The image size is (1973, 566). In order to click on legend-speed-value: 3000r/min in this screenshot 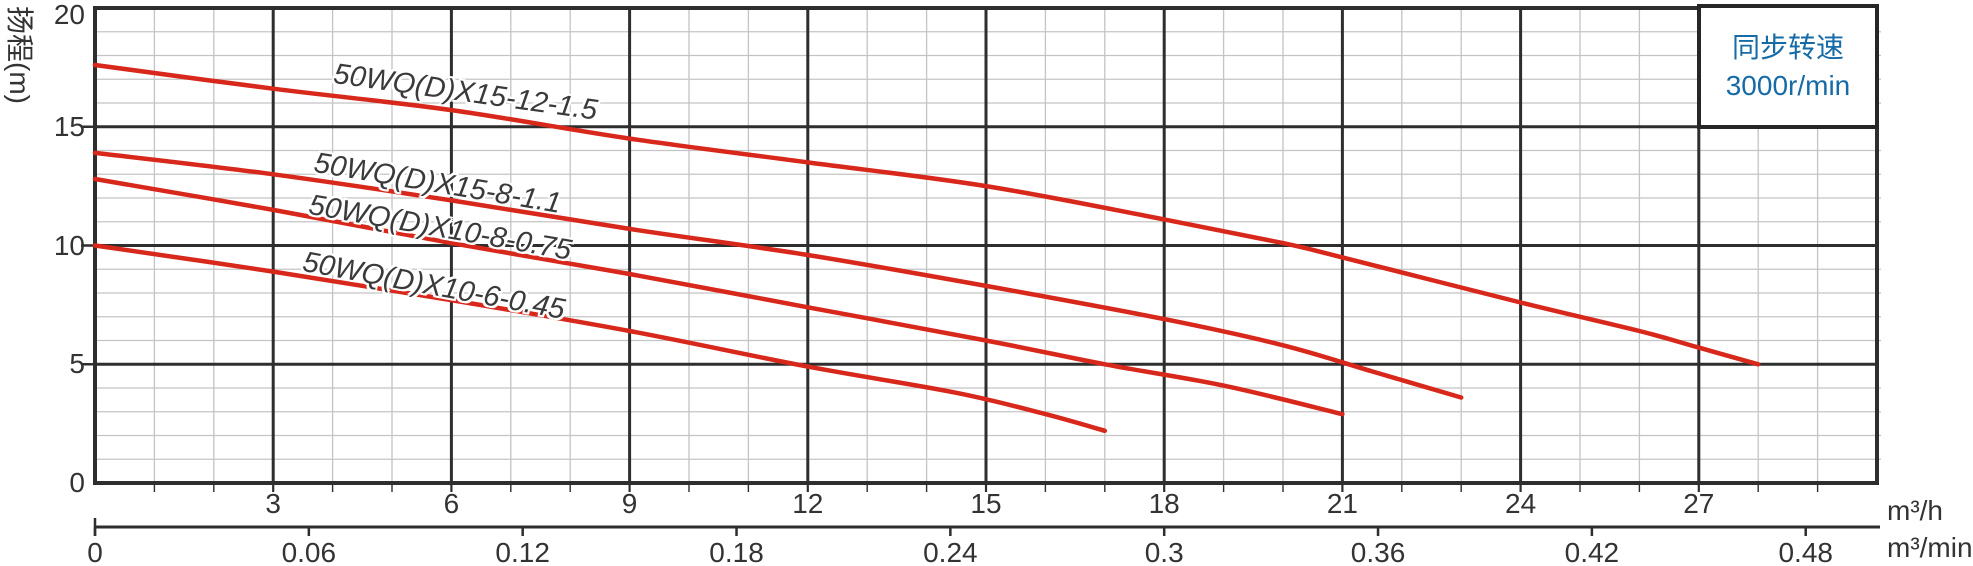, I will do `click(1788, 85)`.